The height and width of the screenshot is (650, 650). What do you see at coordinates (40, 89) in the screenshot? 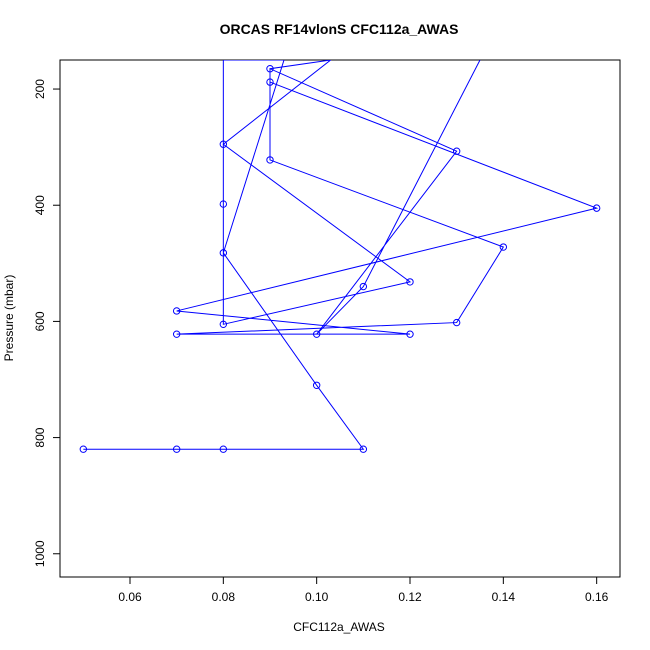
I see `y-tick-label: 200` at bounding box center [40, 89].